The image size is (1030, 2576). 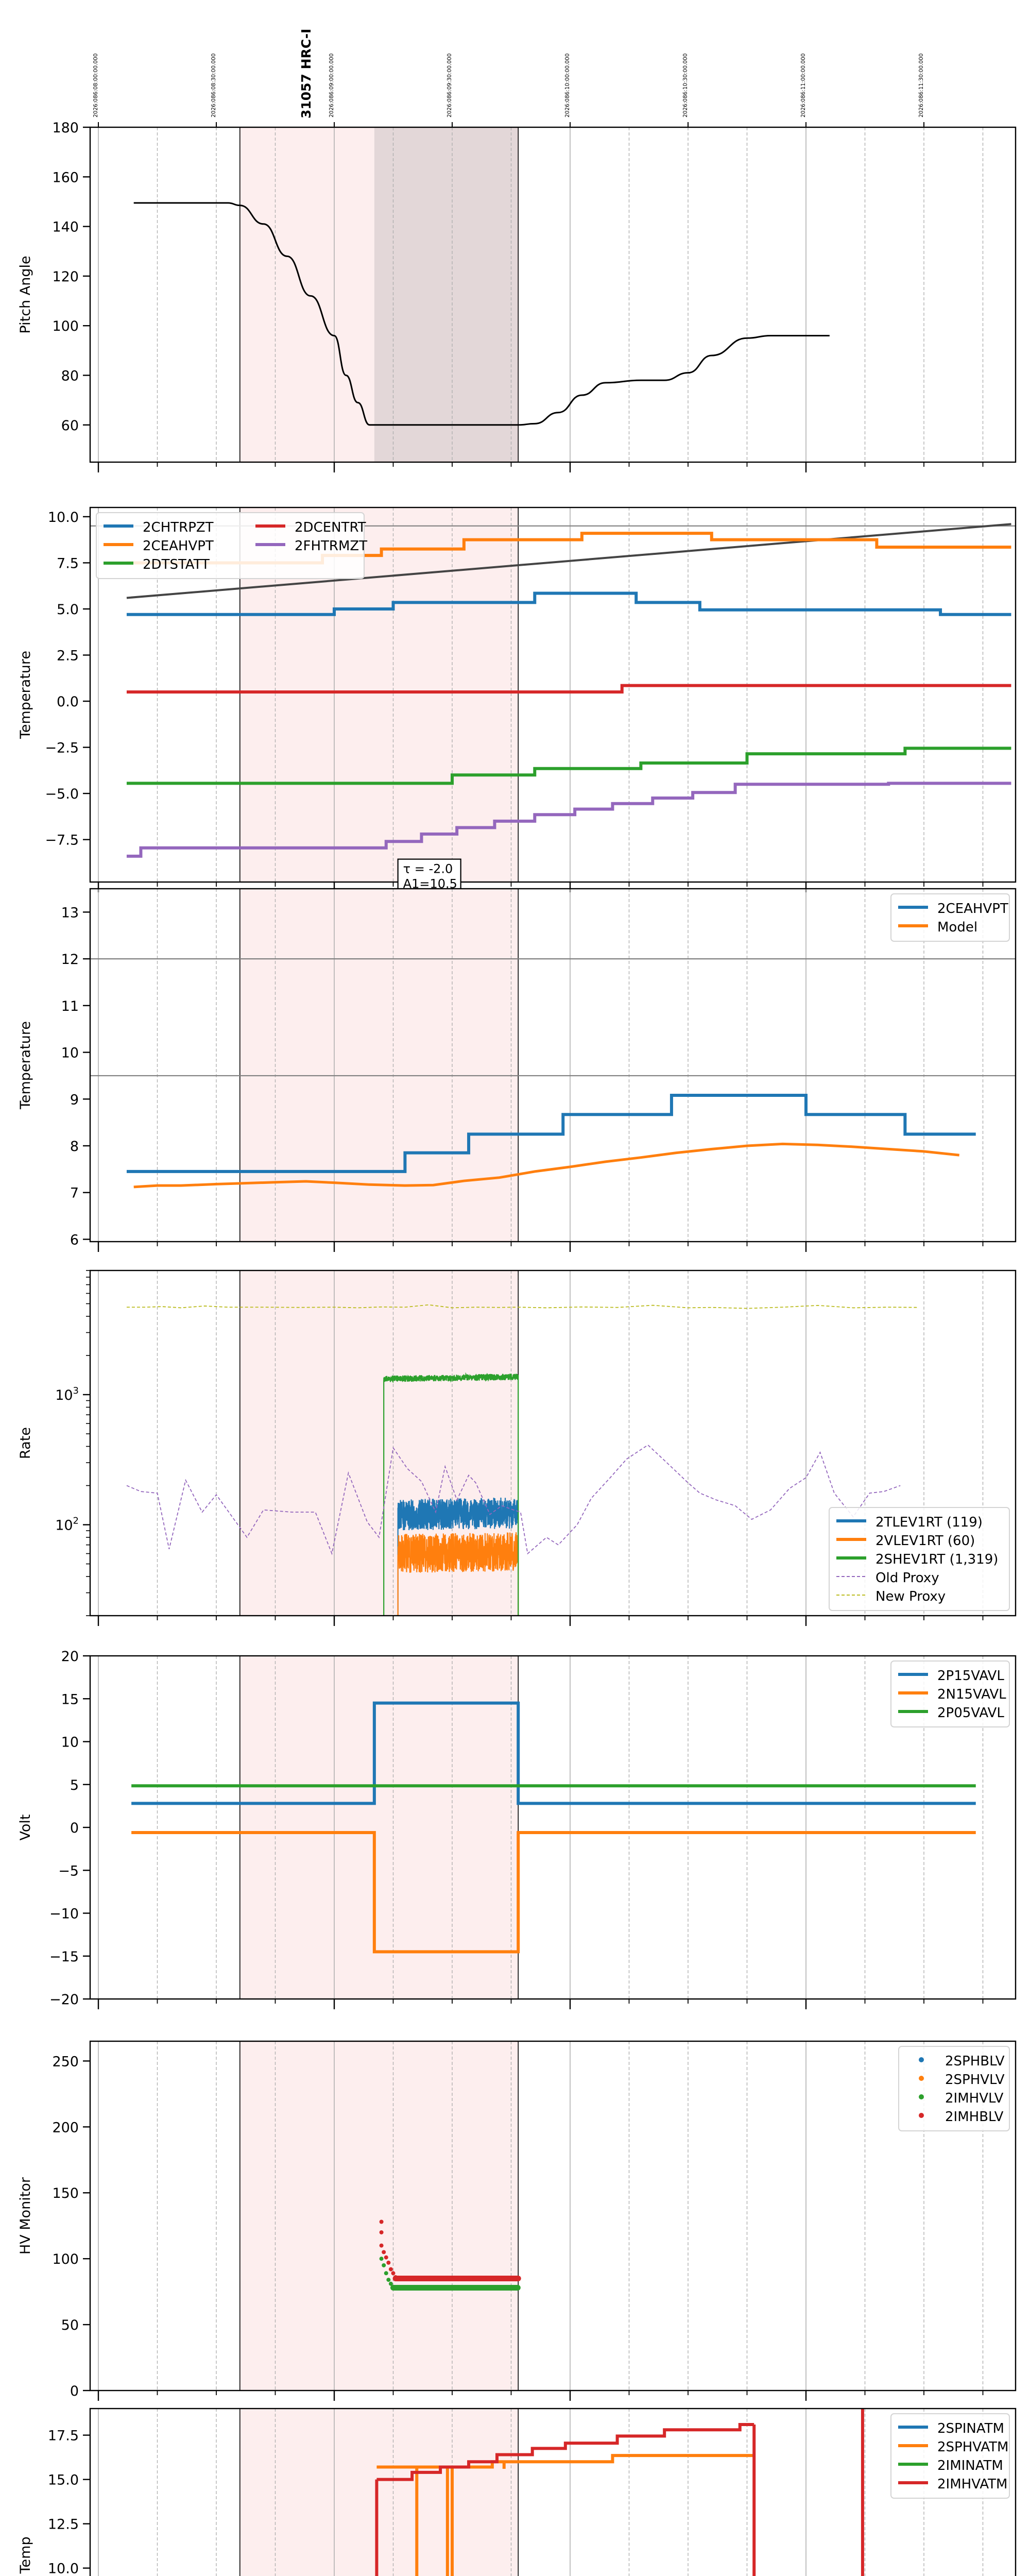 I want to click on y-tick-label: 15.0, so click(x=64, y=2480).